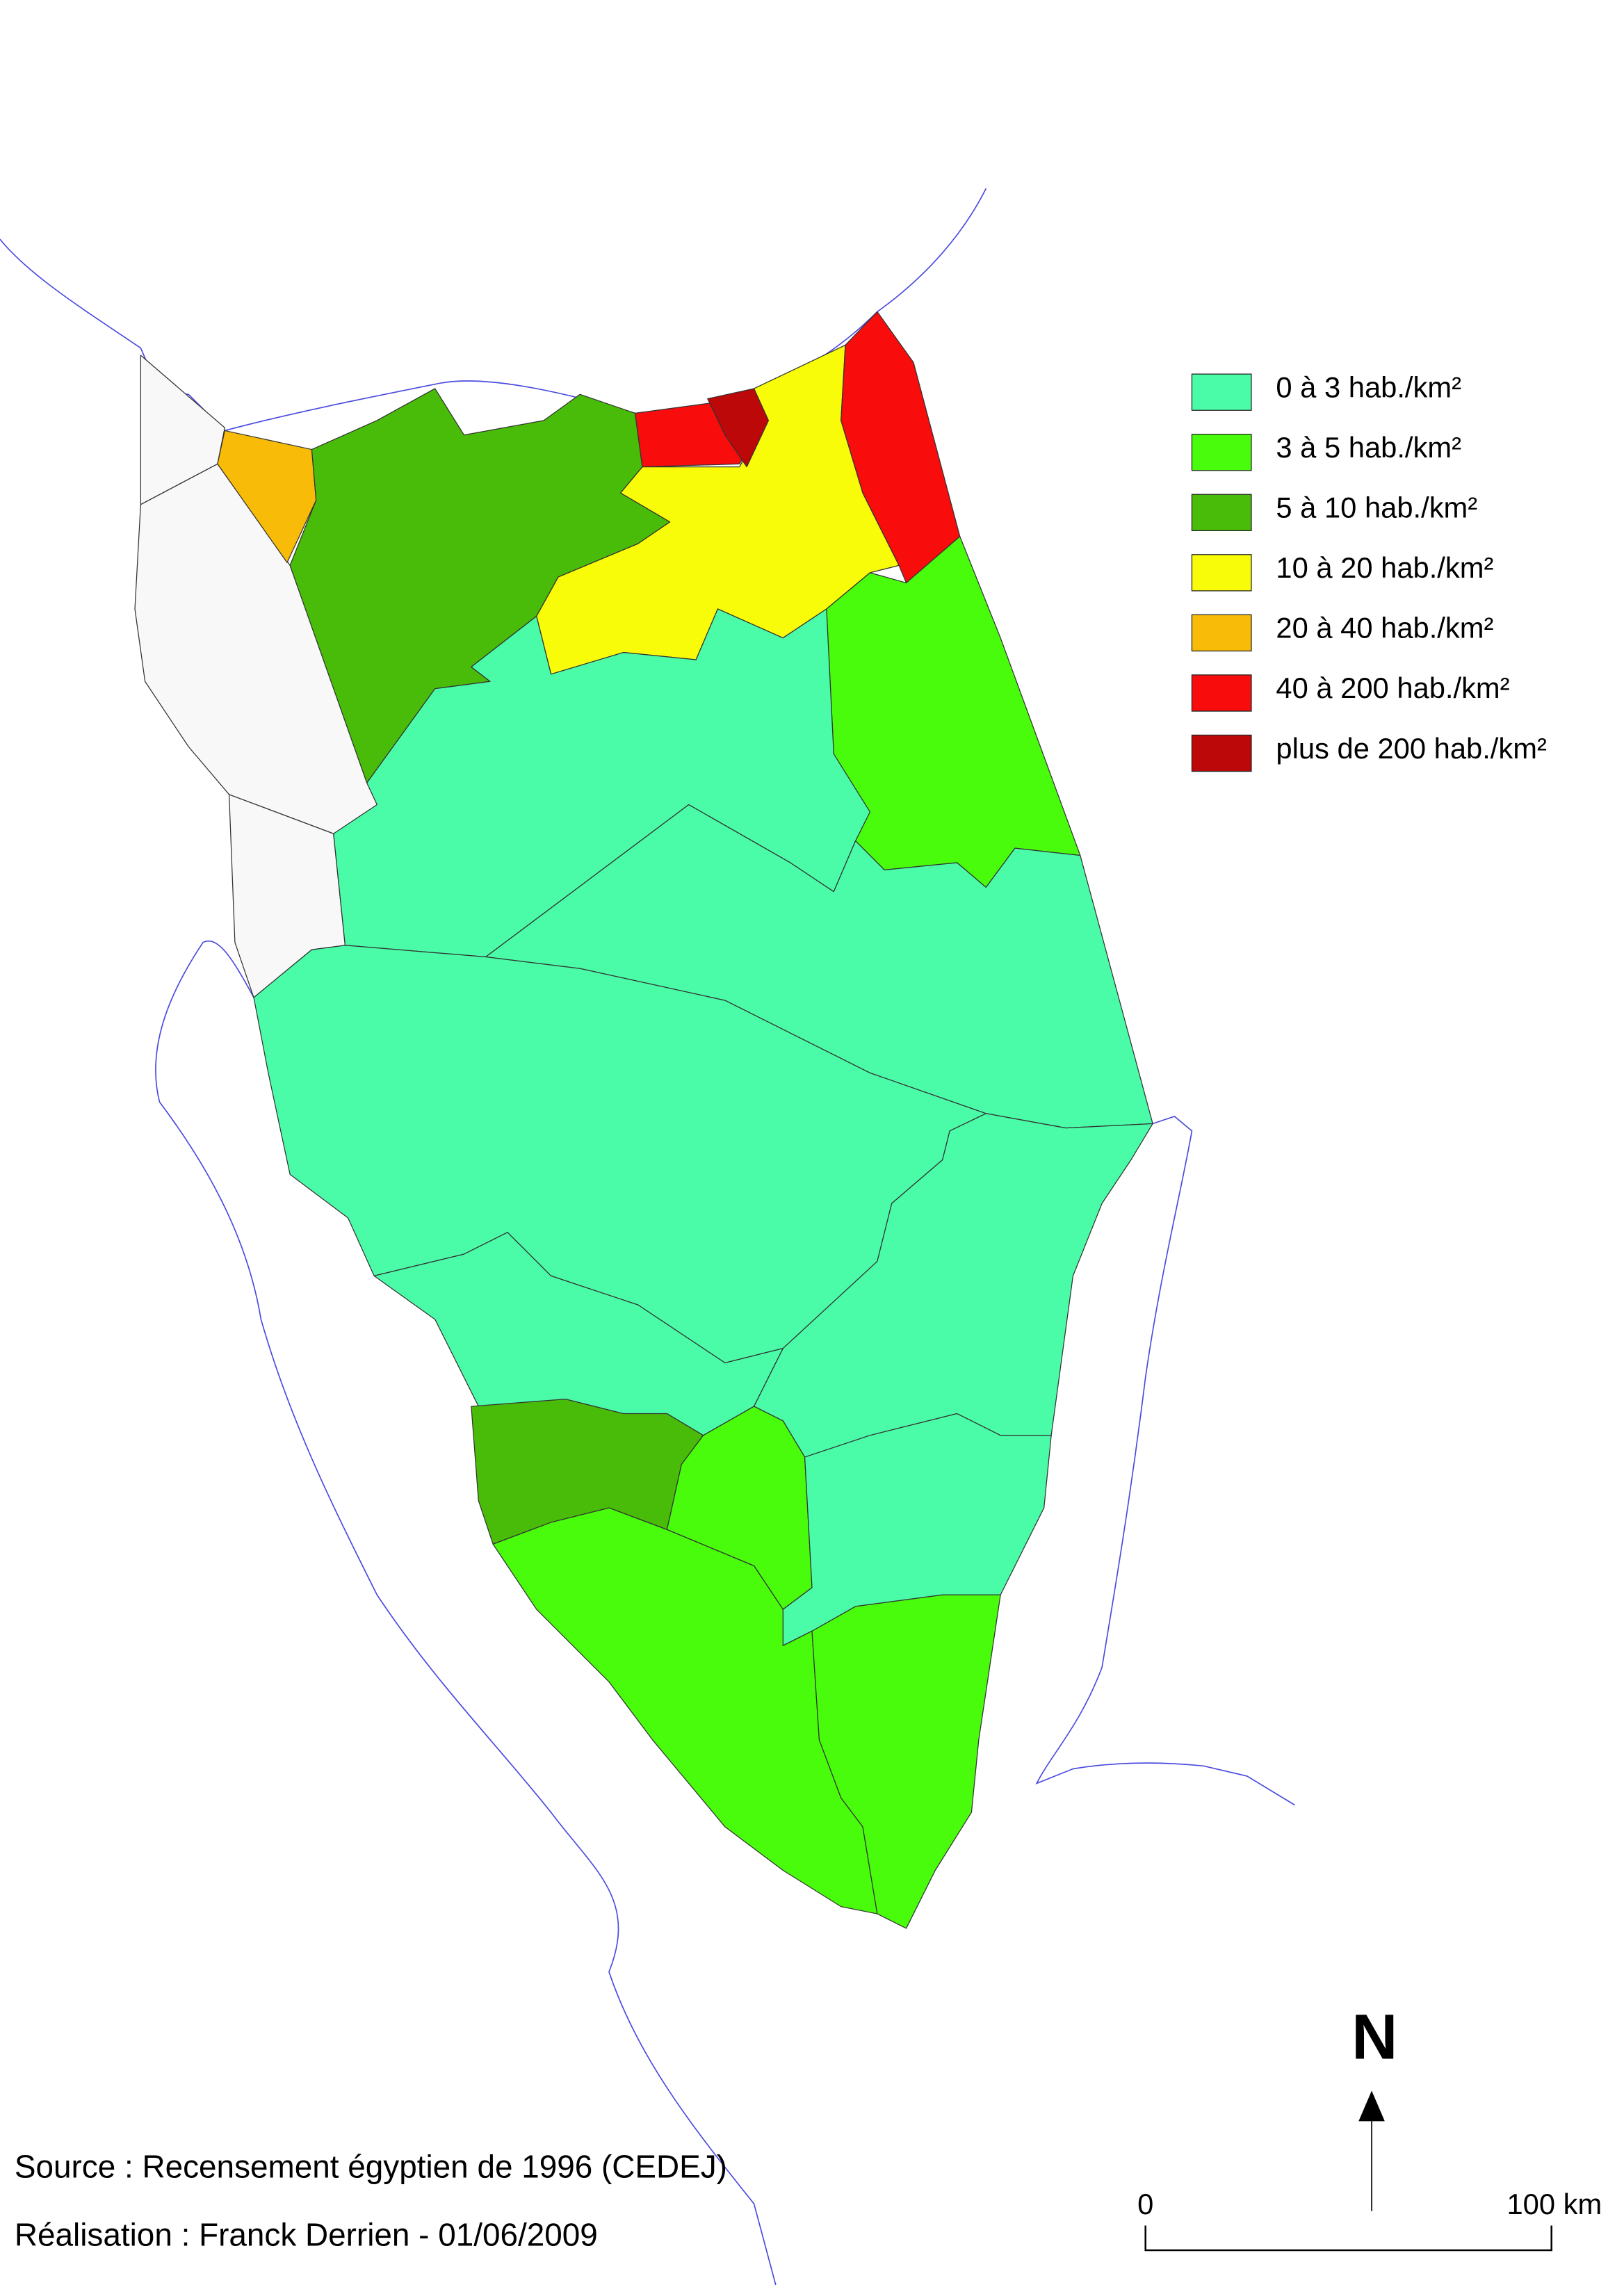 The width and height of the screenshot is (1624, 2285). What do you see at coordinates (1145, 2204) in the screenshot?
I see `scale-start-label: 0` at bounding box center [1145, 2204].